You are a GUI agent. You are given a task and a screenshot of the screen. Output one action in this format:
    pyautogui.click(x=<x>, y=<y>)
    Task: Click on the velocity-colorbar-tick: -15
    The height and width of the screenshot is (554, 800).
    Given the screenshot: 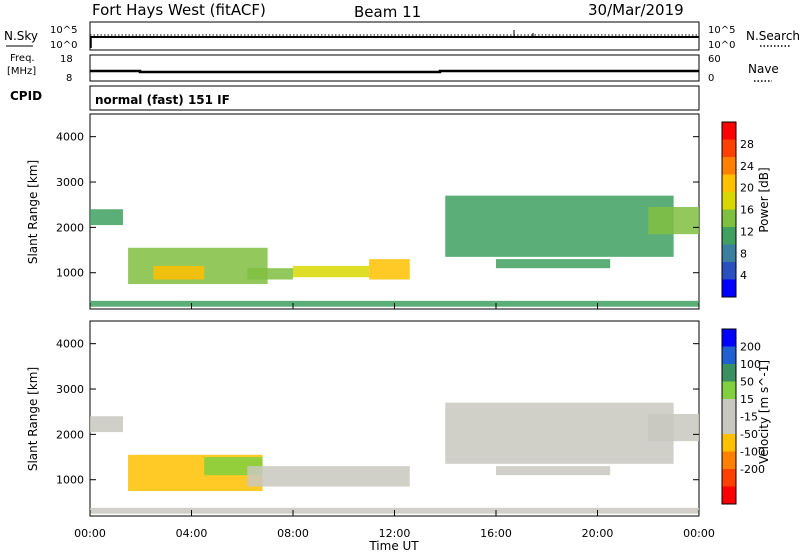 What is the action you would take?
    pyautogui.click(x=749, y=417)
    